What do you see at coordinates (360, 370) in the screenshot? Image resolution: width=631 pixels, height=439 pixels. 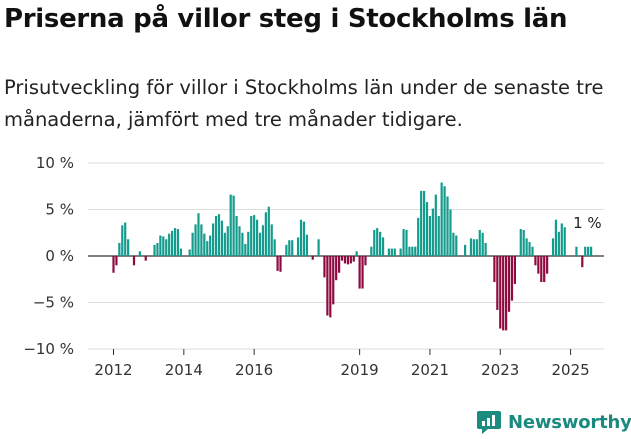 I see `x-tick-label: 2019` at bounding box center [360, 370].